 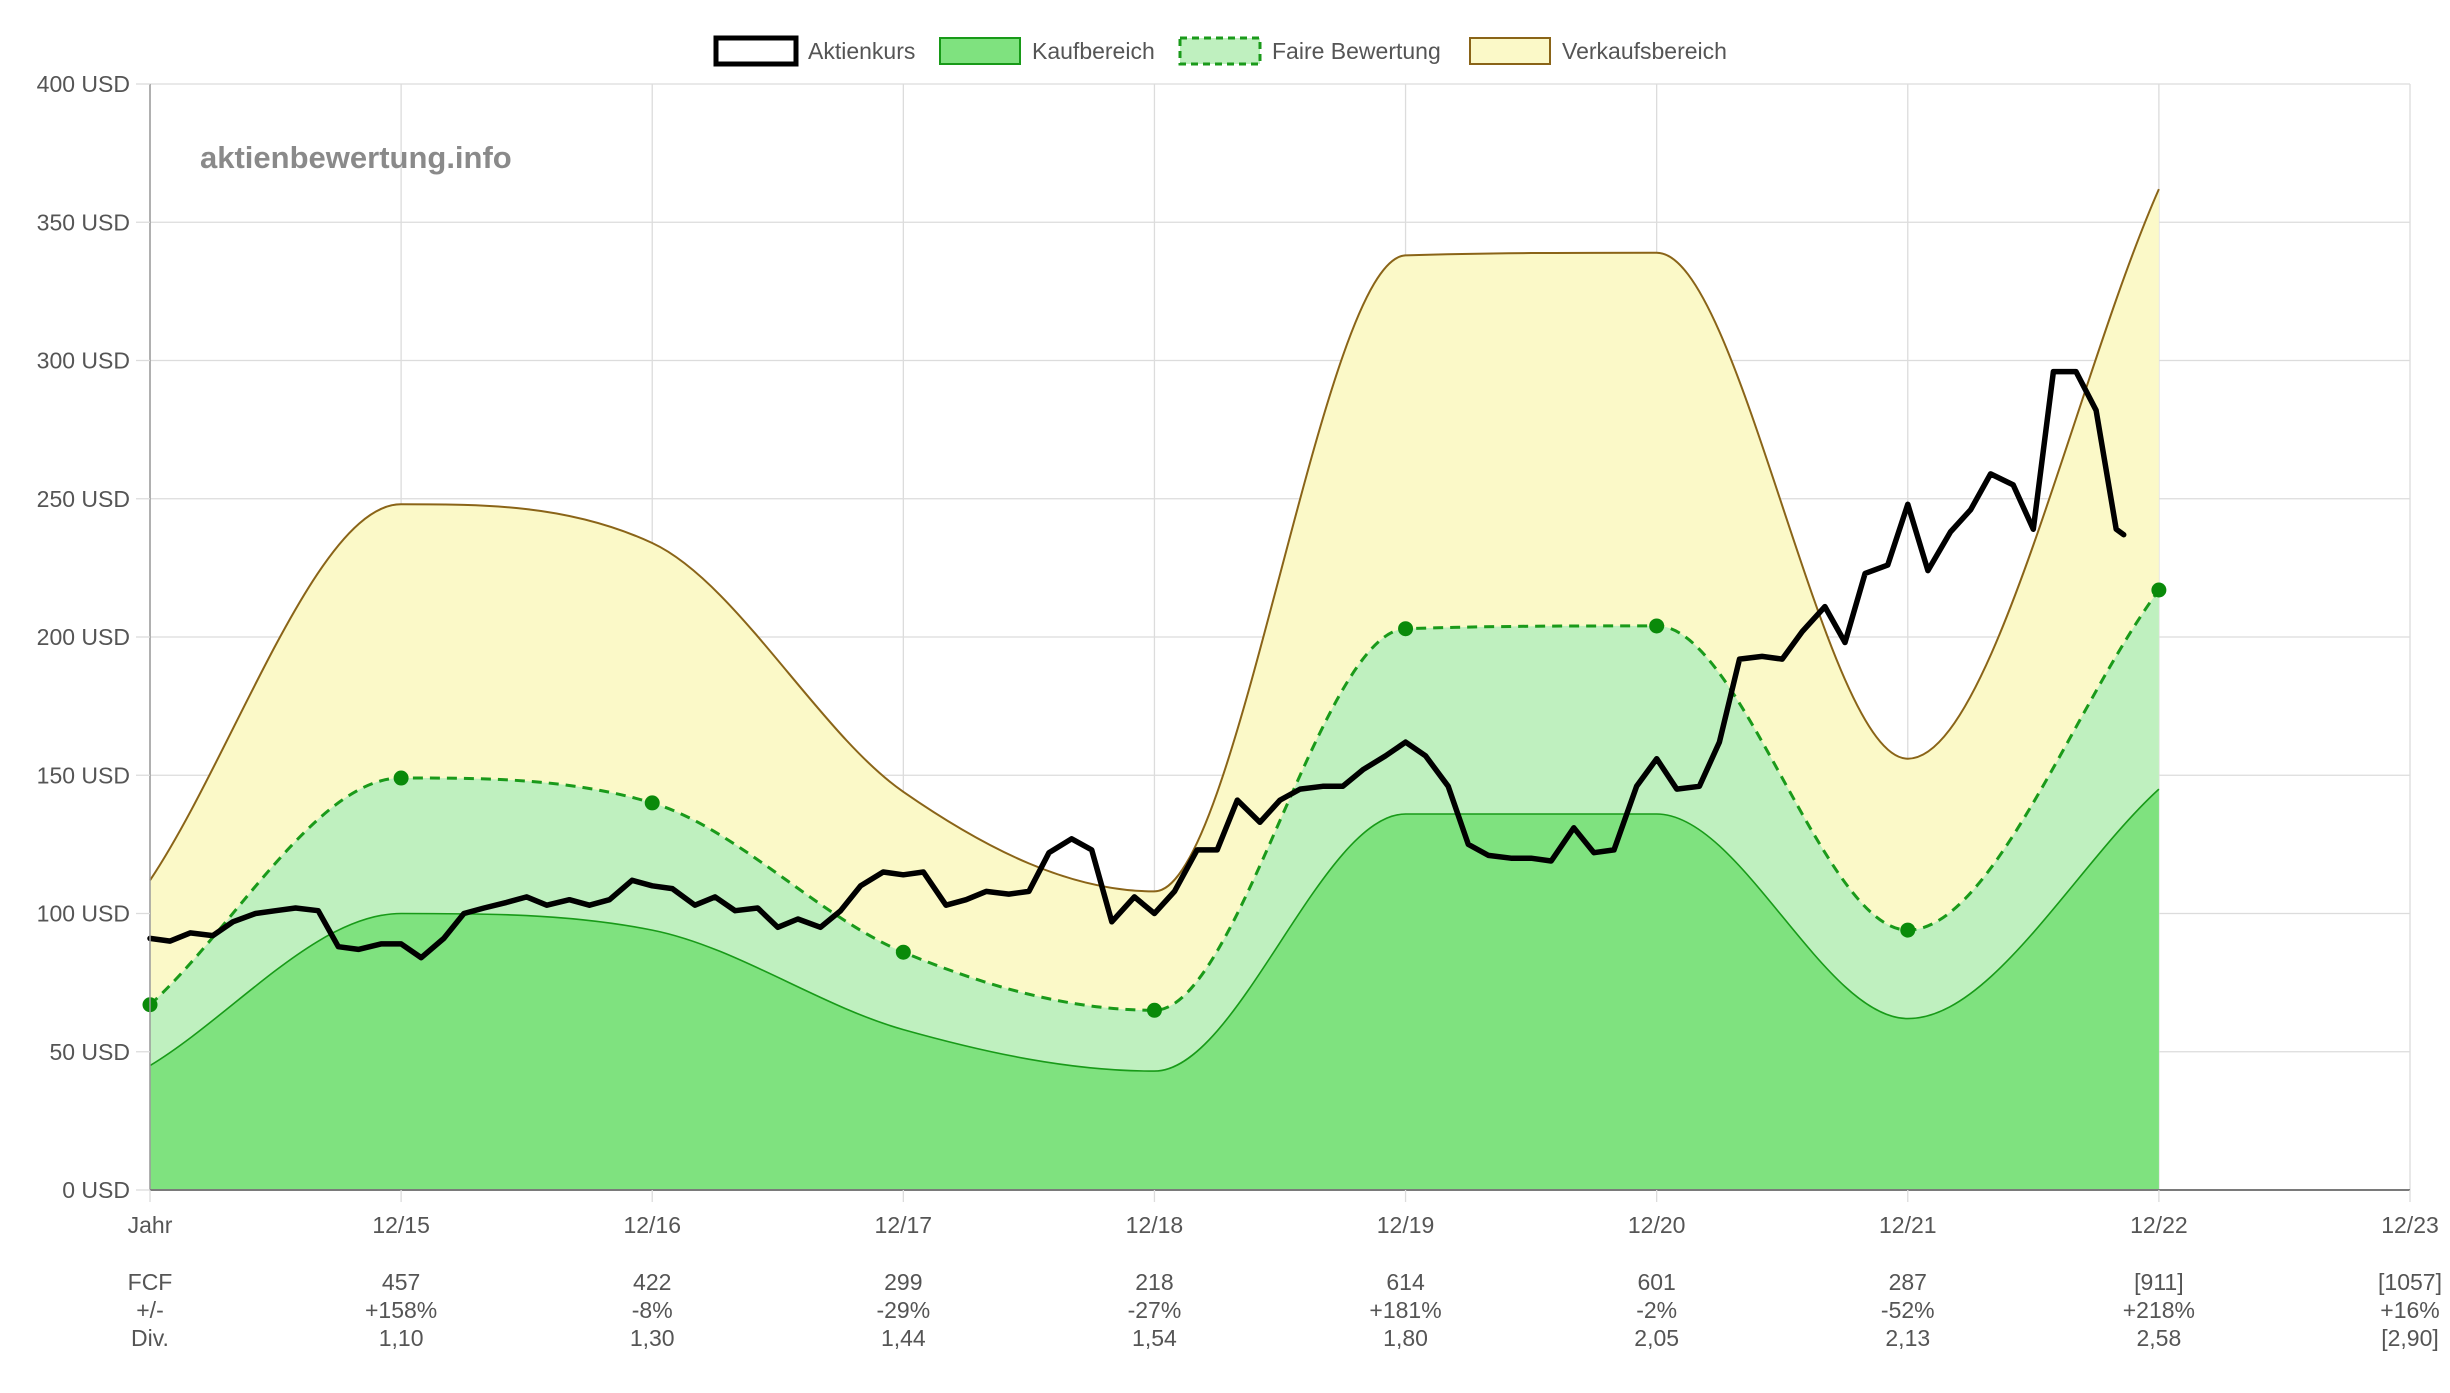 What do you see at coordinates (1405, 1338) in the screenshot?
I see `table-dividend-value: 1,80` at bounding box center [1405, 1338].